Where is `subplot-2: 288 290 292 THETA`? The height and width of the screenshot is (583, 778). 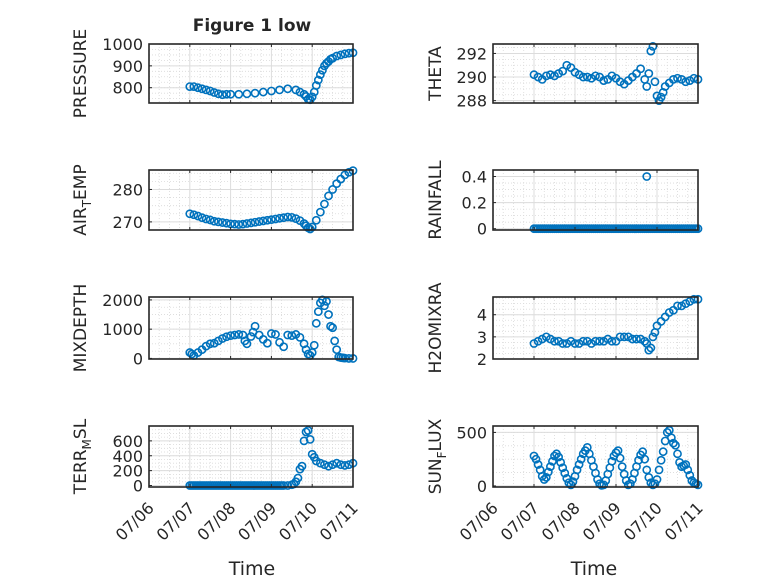
subplot-2: 288 290 292 THETA is located at coordinates (564, 76).